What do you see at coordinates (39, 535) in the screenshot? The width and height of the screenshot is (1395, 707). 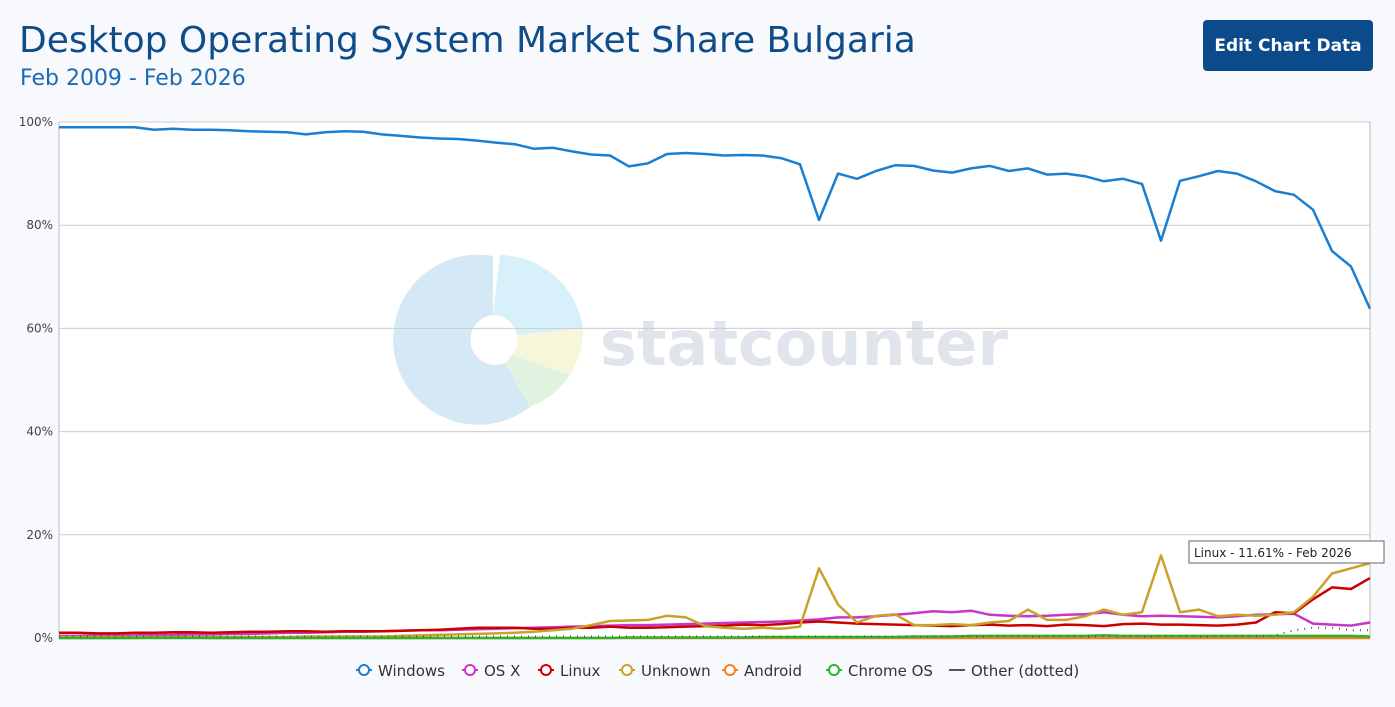 I see `y-tick-label: 20%` at bounding box center [39, 535].